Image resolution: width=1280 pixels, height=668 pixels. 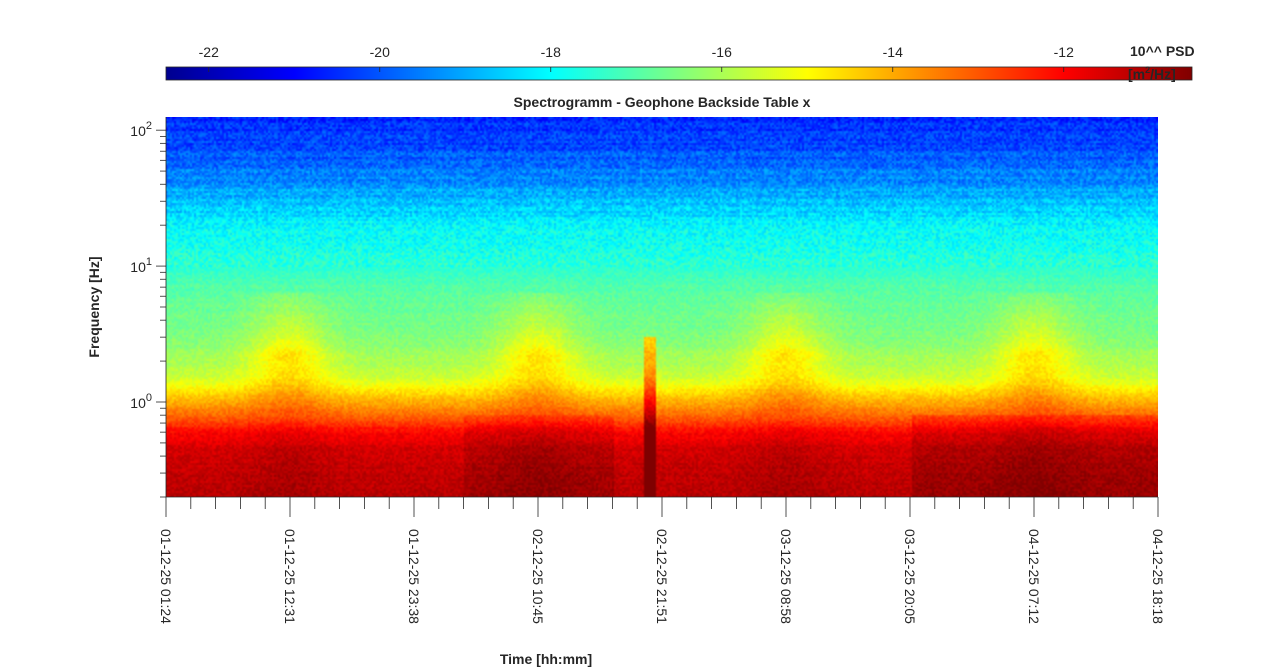 I want to click on colorbar-tick-label: -12, so click(x=1064, y=52).